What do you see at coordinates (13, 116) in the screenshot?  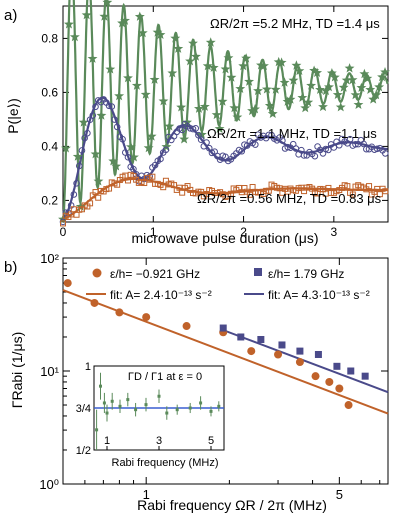 I see `panel-a-y-axis-label: P(|e⟩)` at bounding box center [13, 116].